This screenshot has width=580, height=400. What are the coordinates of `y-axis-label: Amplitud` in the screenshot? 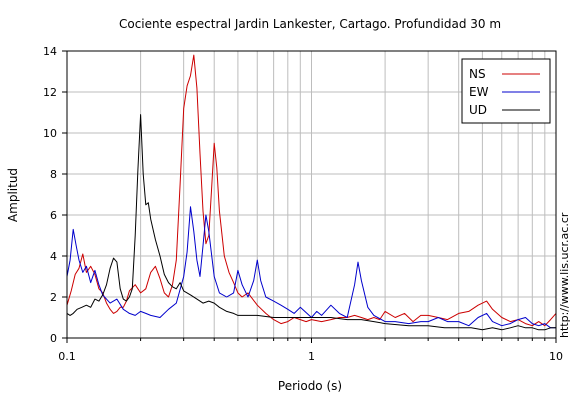 It's located at (13, 195).